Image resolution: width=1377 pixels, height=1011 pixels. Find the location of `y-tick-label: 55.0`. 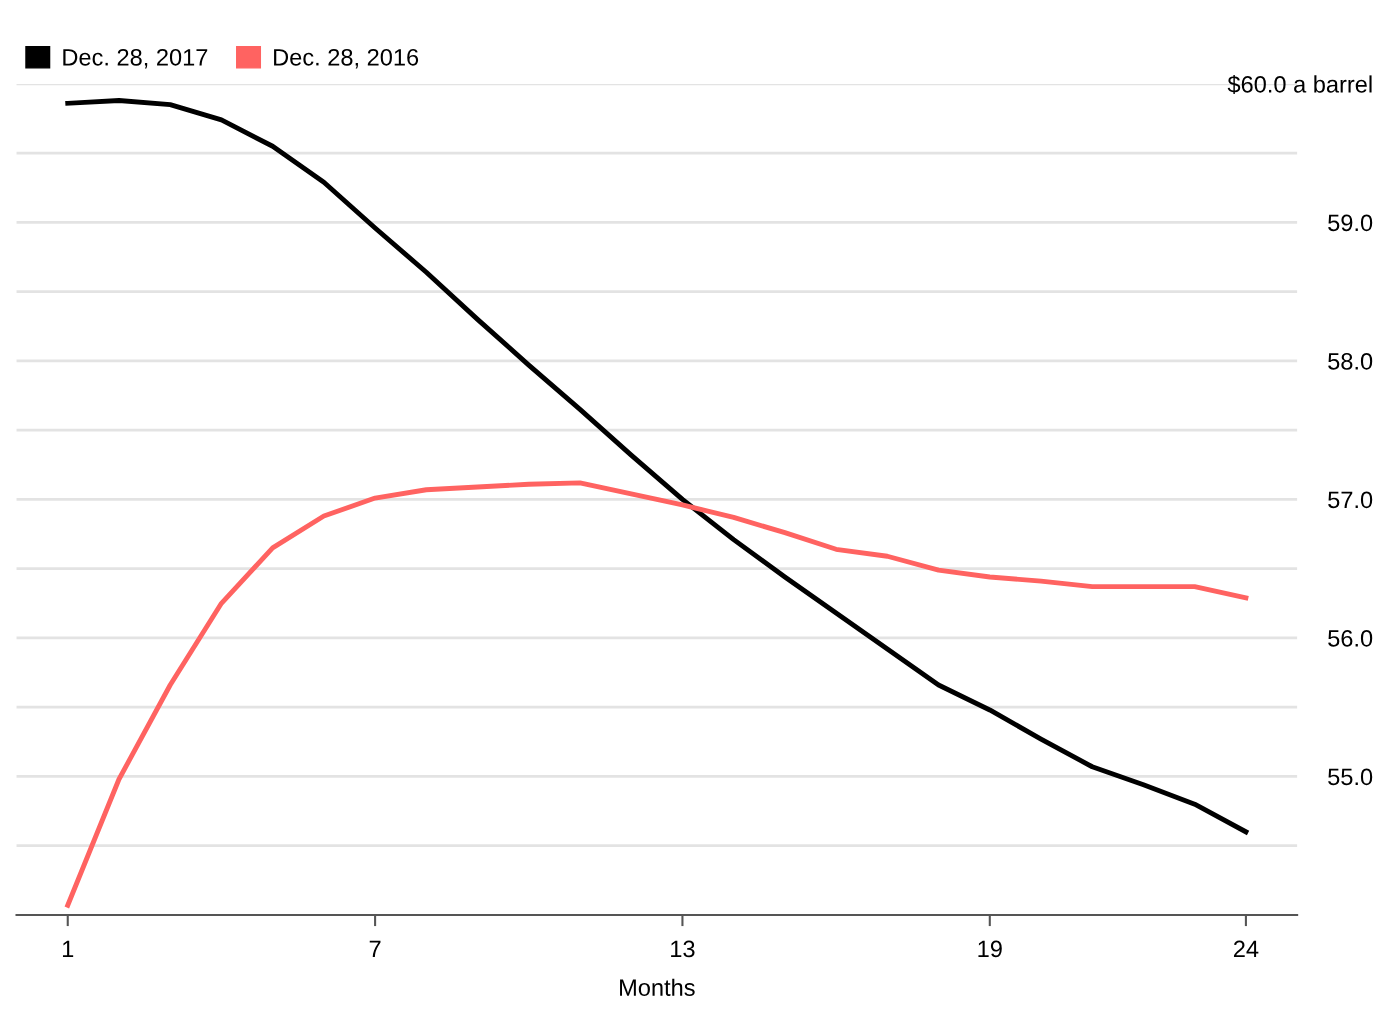

y-tick-label: 55.0 is located at coordinates (1350, 777).